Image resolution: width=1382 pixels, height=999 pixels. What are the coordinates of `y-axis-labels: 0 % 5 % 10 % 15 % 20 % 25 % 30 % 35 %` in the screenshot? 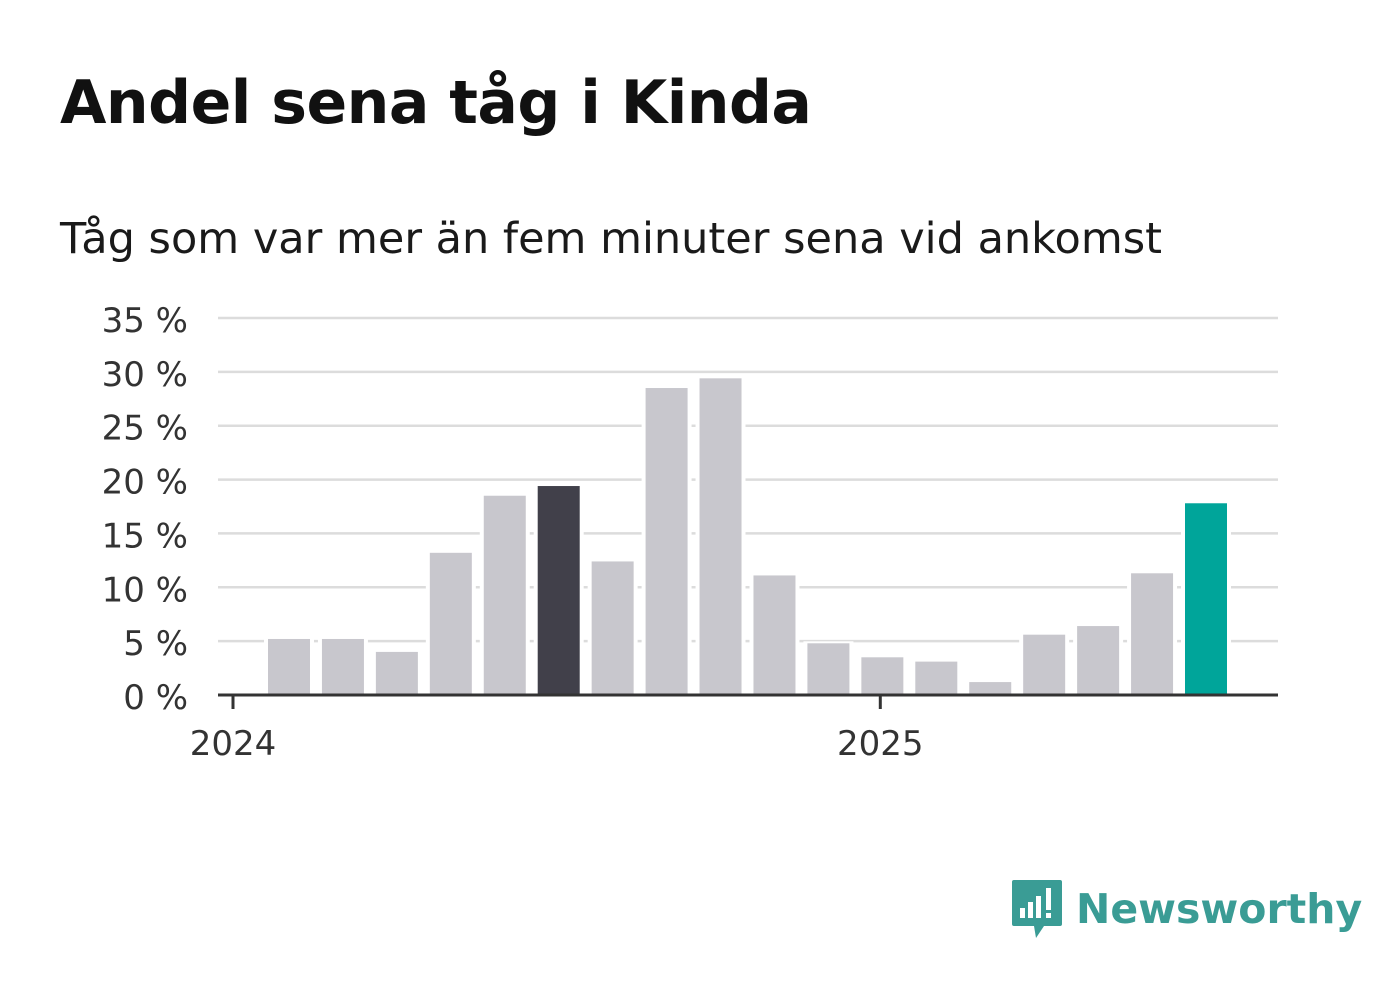 It's located at (145, 509).